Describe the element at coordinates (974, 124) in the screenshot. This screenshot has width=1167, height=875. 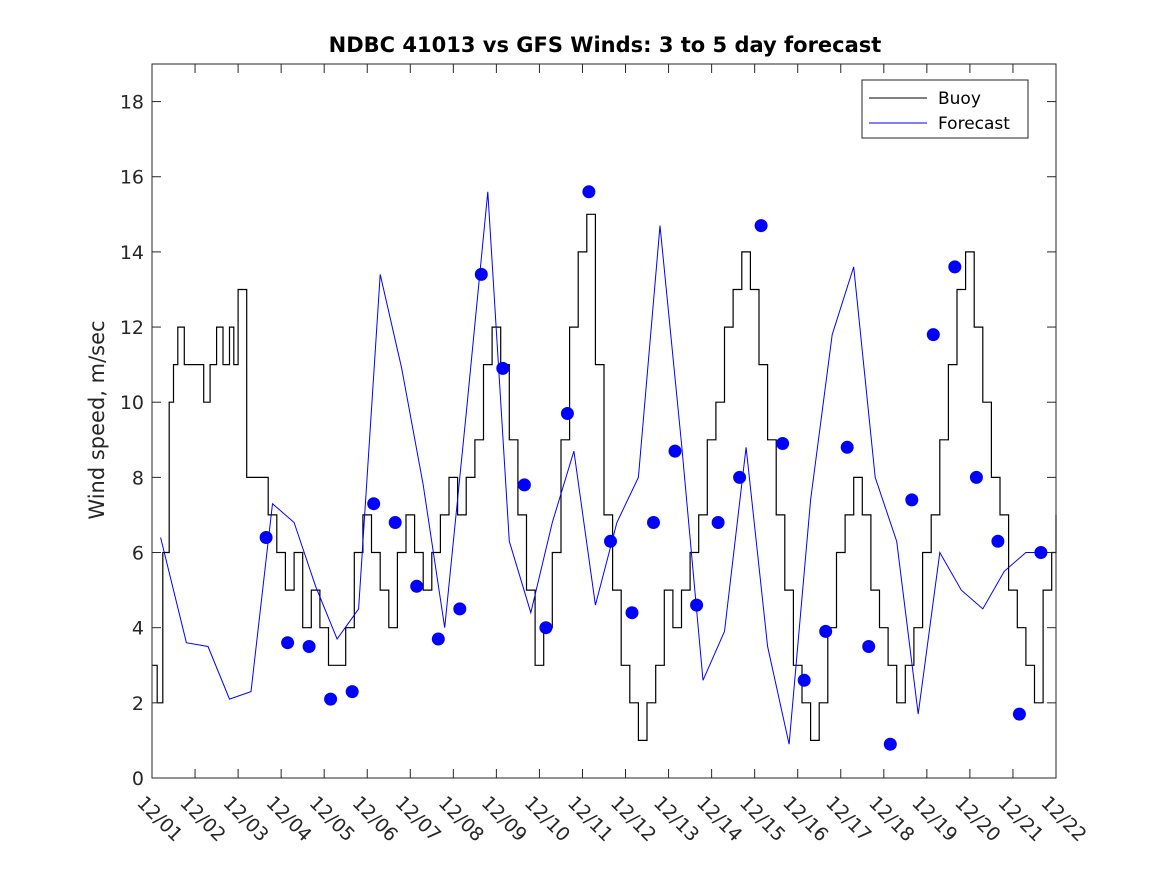
I see `legend-forecast-label: Forecast` at that location.